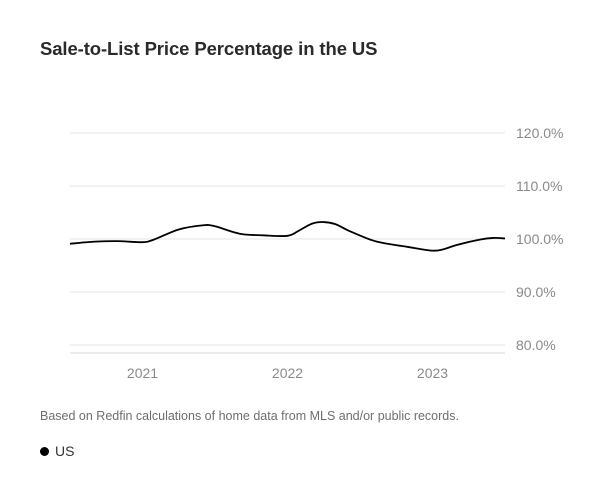 The height and width of the screenshot is (501, 607). I want to click on y-tick-label: 80.0%, so click(536, 345).